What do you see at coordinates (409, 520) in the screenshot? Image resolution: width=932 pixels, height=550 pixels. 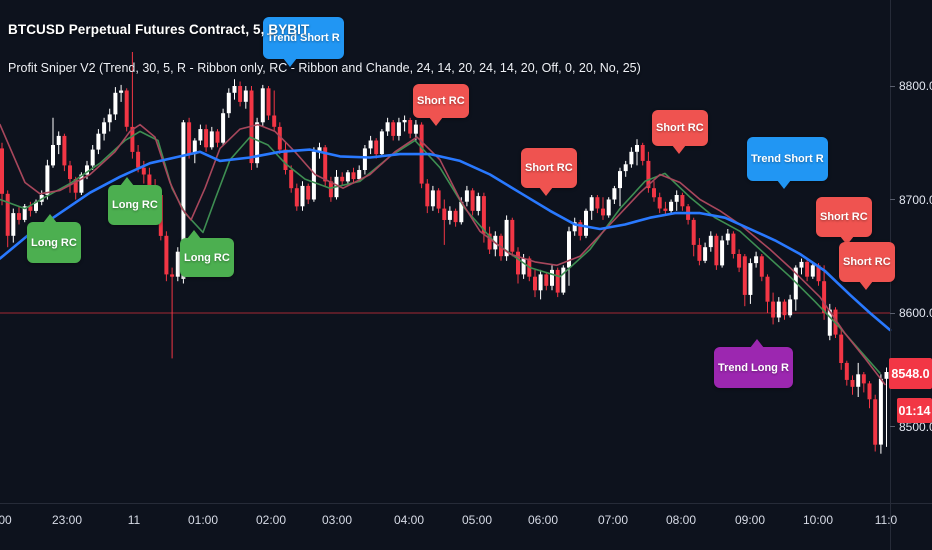 I see `time-tick-label: 04:00` at bounding box center [409, 520].